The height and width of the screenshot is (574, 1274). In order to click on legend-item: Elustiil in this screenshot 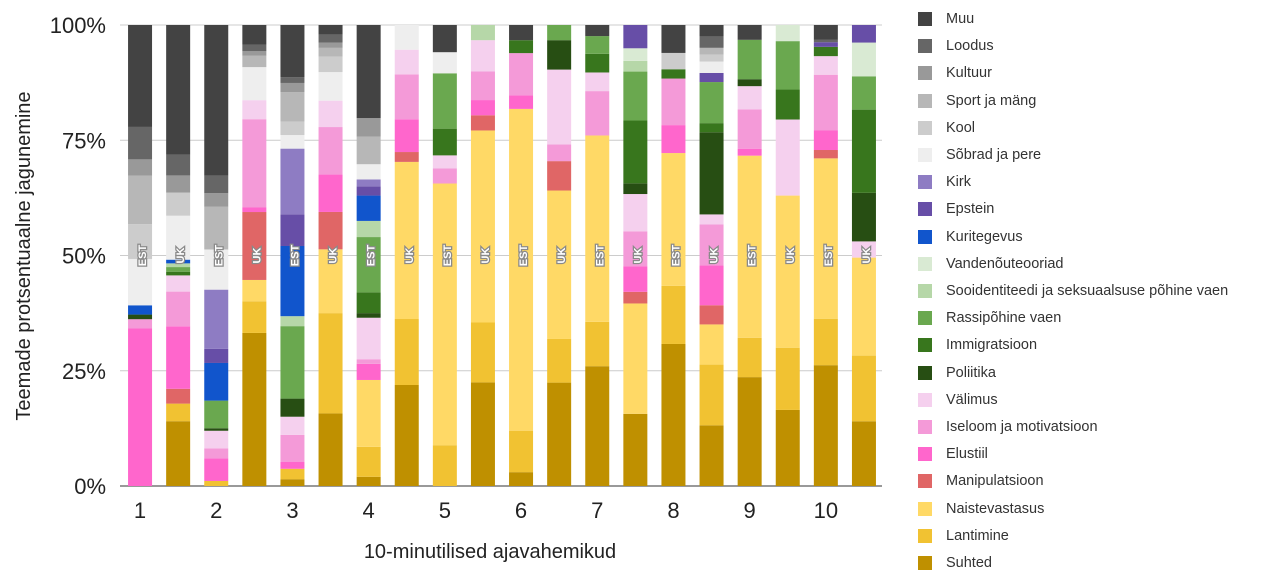, I will do `click(953, 454)`.